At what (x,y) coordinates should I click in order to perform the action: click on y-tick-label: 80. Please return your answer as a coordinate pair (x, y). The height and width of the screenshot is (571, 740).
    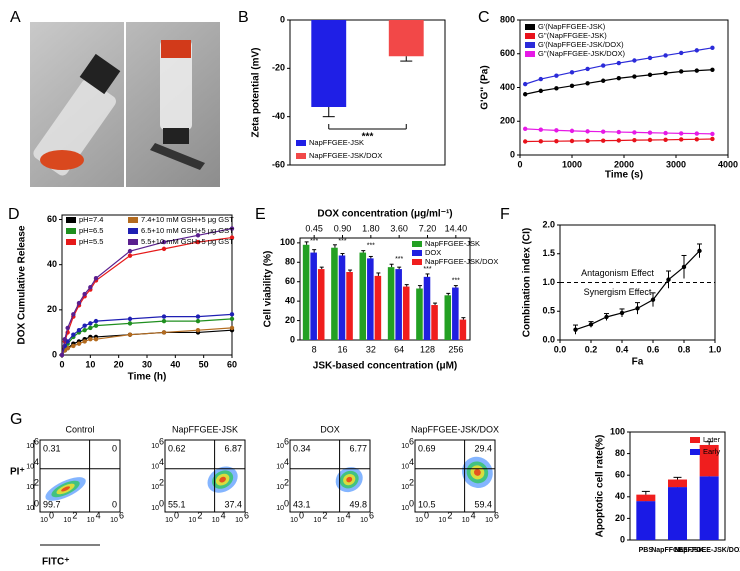
    Looking at the image, I should click on (290, 262).